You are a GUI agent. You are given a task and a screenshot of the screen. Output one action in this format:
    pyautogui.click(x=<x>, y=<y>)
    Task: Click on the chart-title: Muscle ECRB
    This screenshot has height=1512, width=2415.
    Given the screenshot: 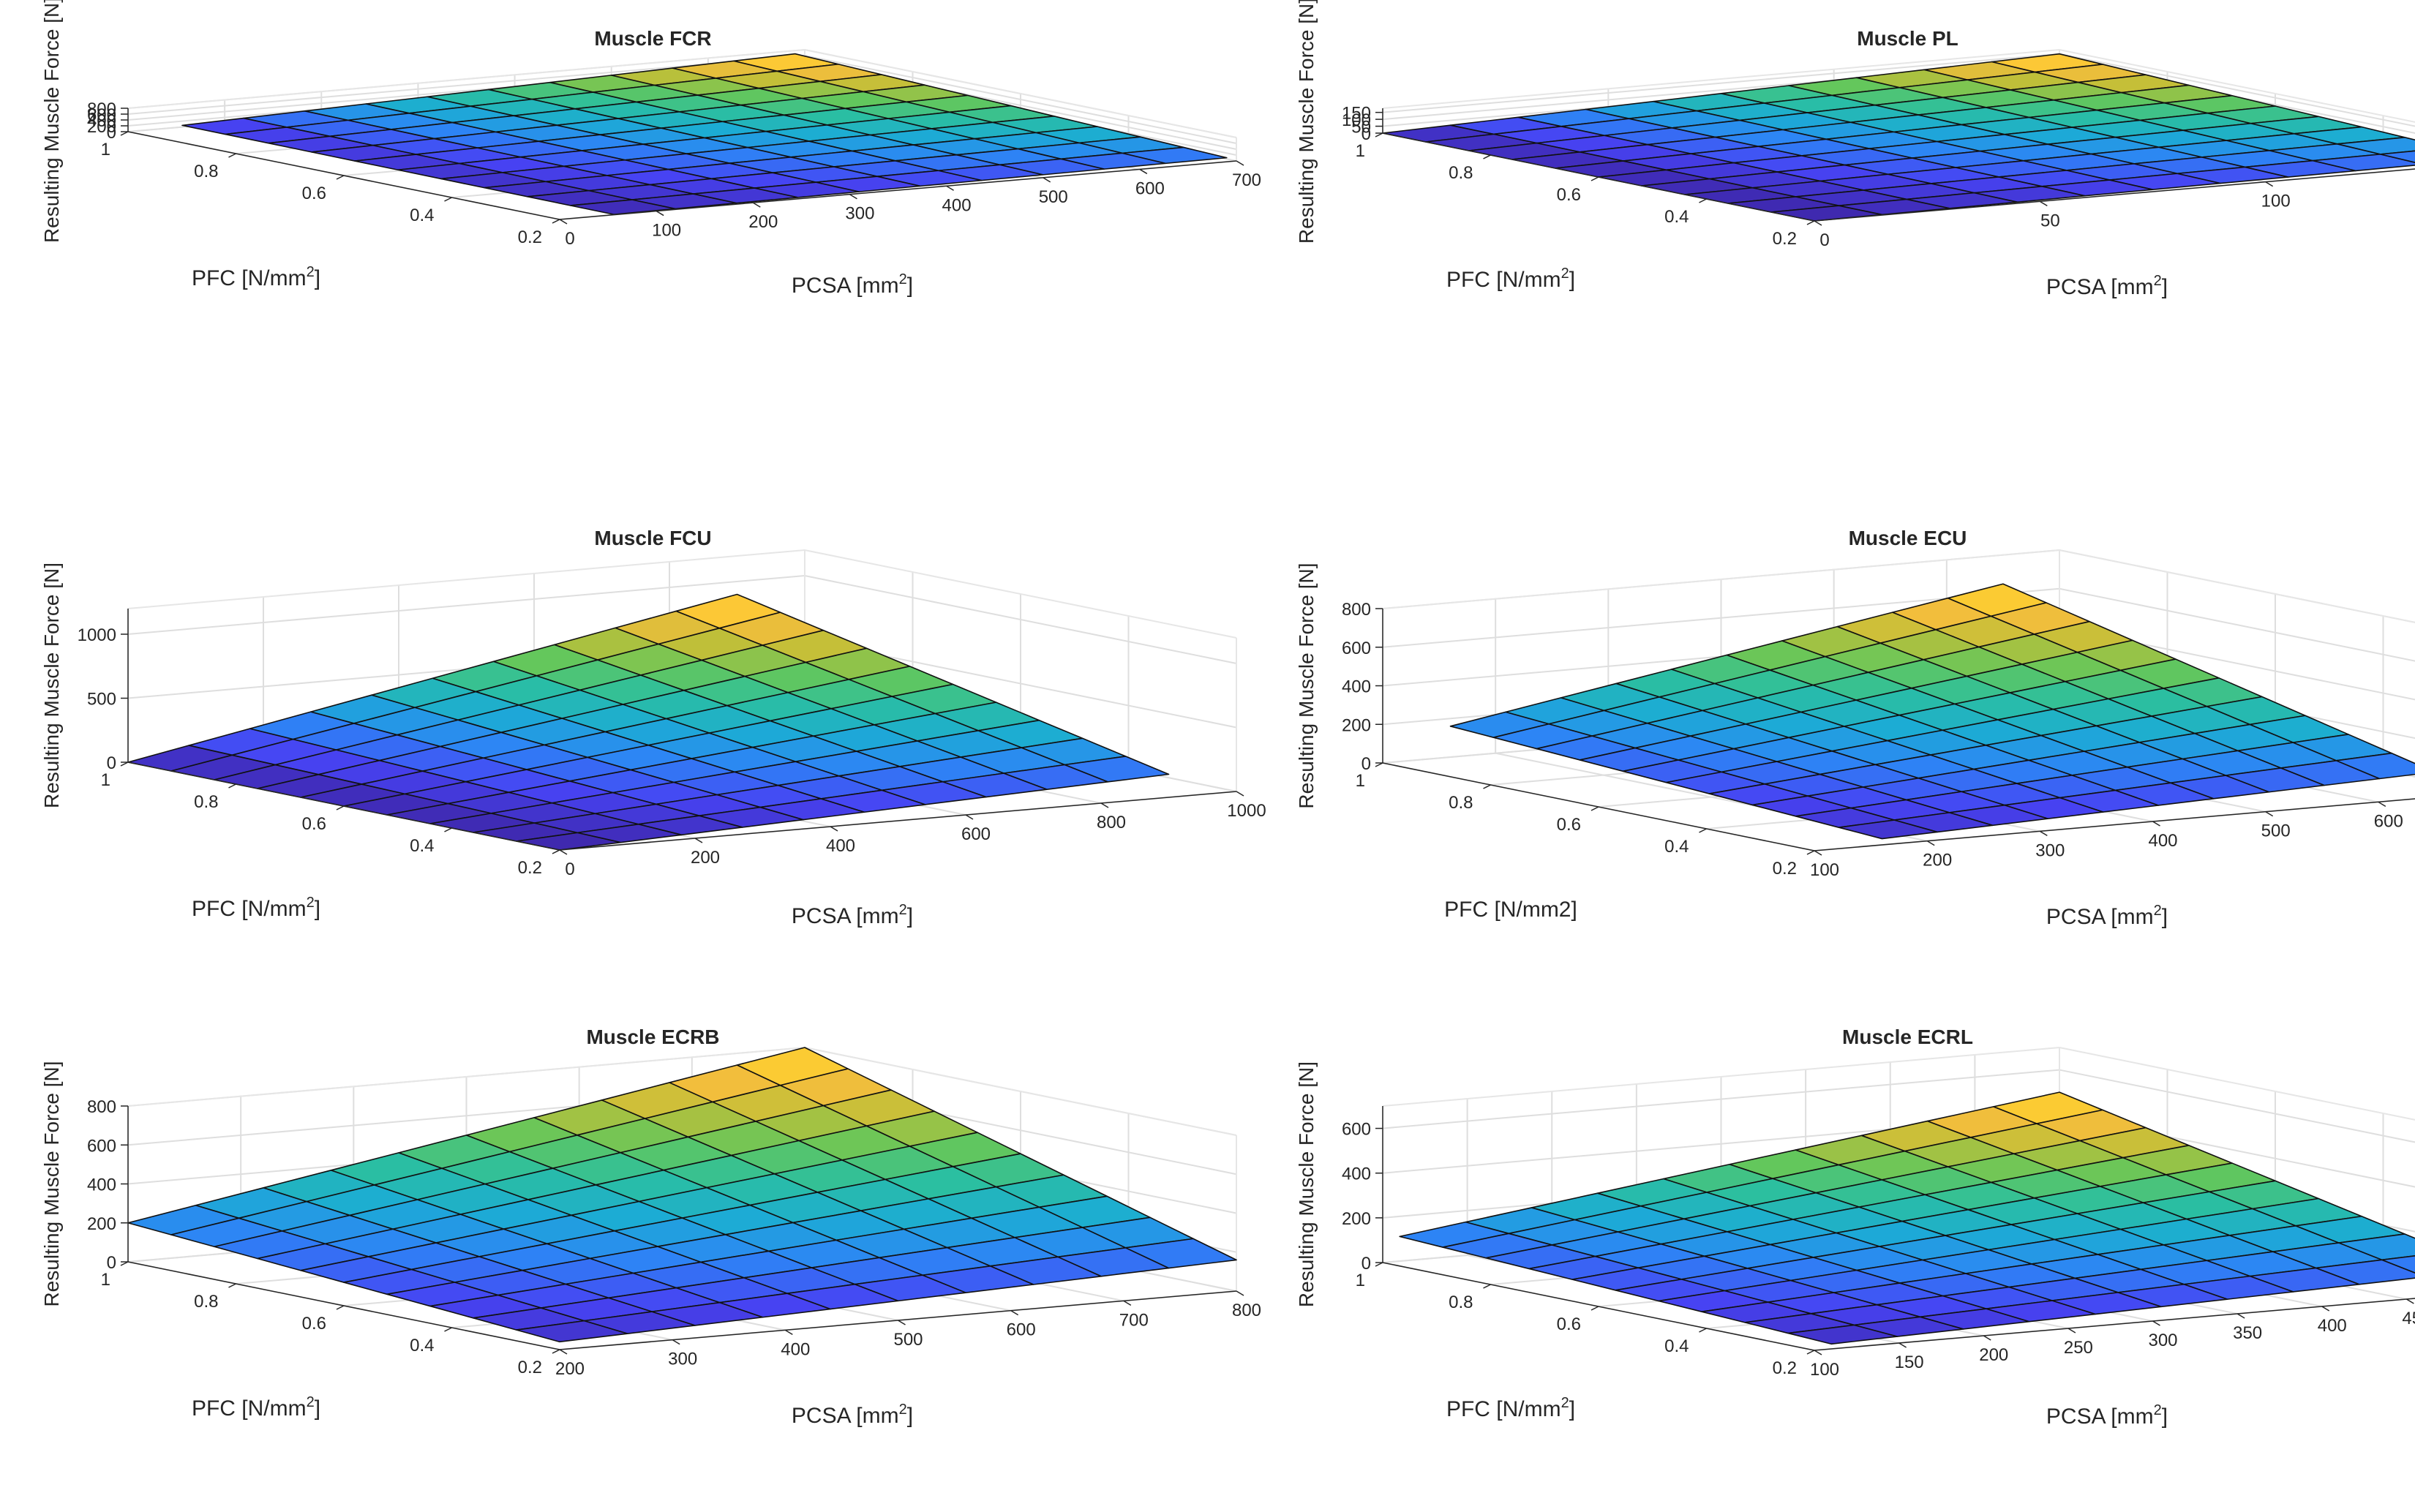 What is the action you would take?
    pyautogui.click(x=652, y=1037)
    